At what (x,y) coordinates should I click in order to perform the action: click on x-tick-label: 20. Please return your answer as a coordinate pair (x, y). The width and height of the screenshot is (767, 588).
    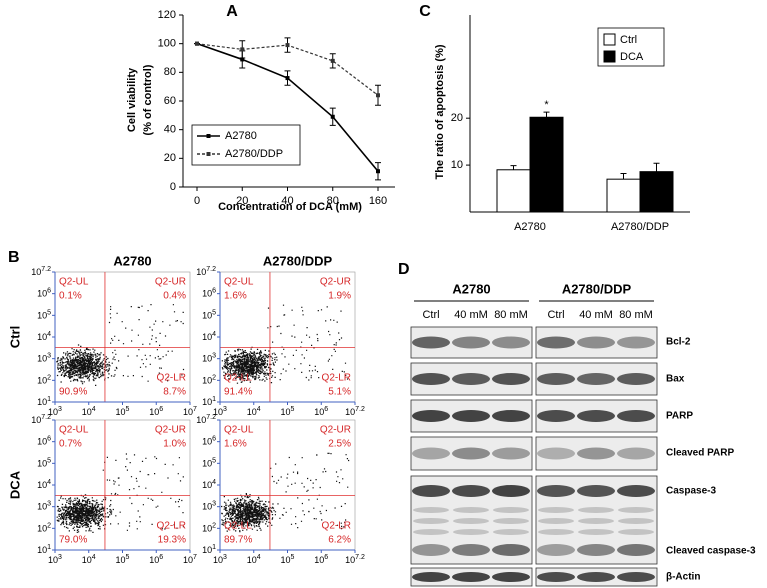
    Looking at the image, I should click on (242, 201).